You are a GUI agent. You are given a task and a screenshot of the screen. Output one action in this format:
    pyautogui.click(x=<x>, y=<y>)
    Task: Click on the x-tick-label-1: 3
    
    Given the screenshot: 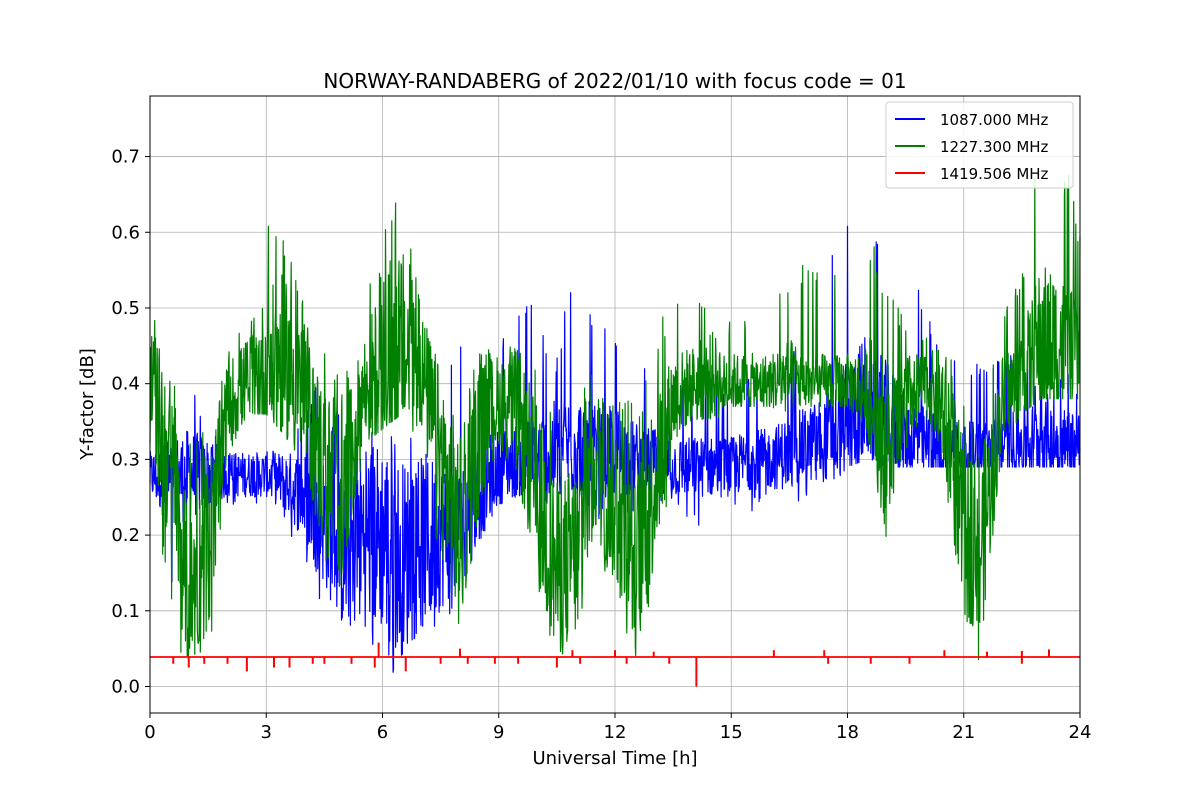 What is the action you would take?
    pyautogui.click(x=266, y=732)
    